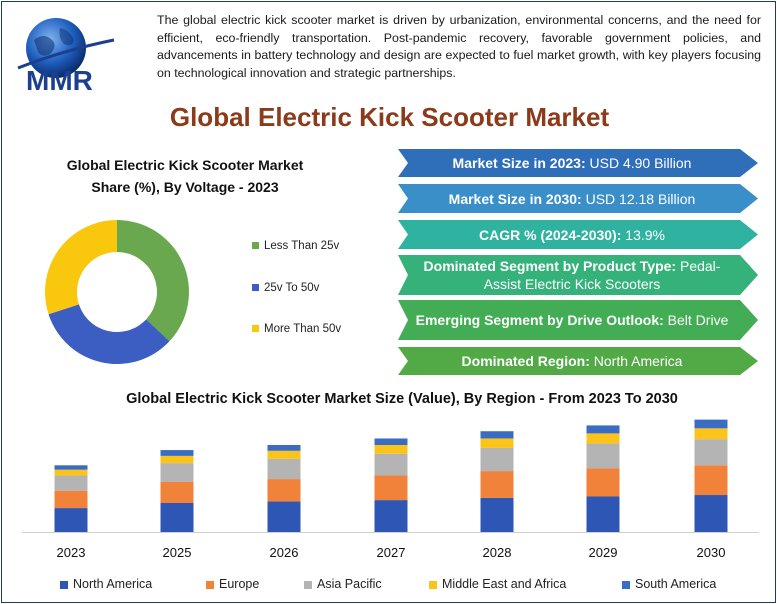  Describe the element at coordinates (284, 516) in the screenshot. I see `bar-segment-north-america-2026` at that location.